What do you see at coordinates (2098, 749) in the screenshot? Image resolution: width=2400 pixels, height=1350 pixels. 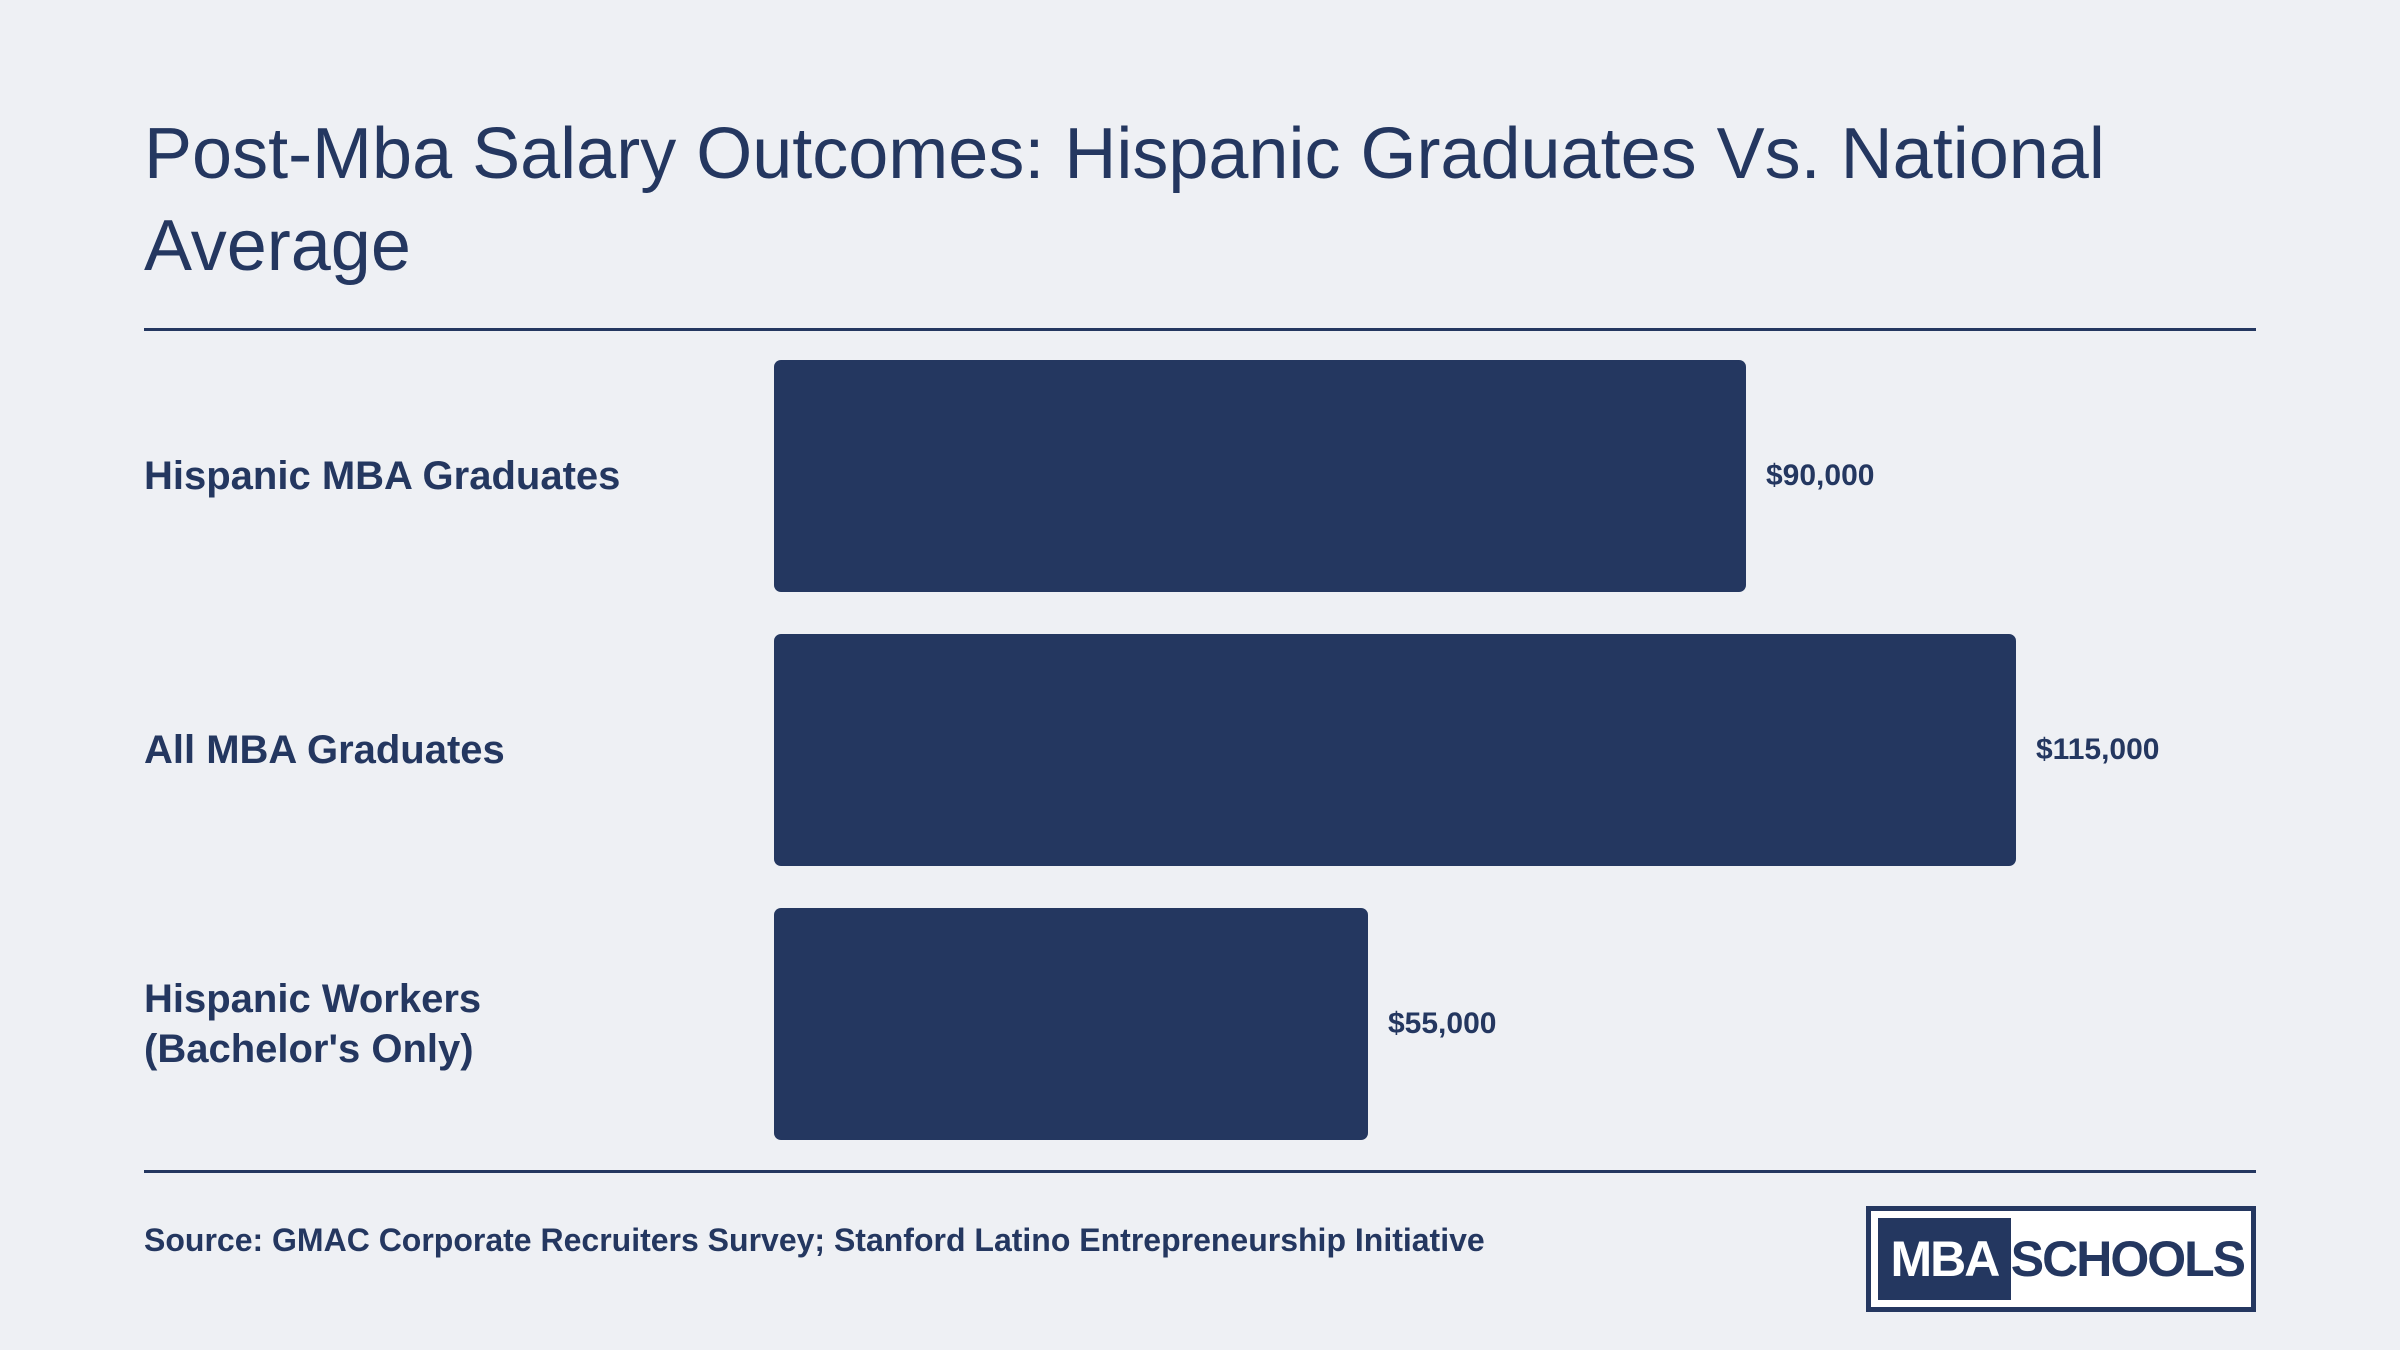 I see `value-label: $115,000` at bounding box center [2098, 749].